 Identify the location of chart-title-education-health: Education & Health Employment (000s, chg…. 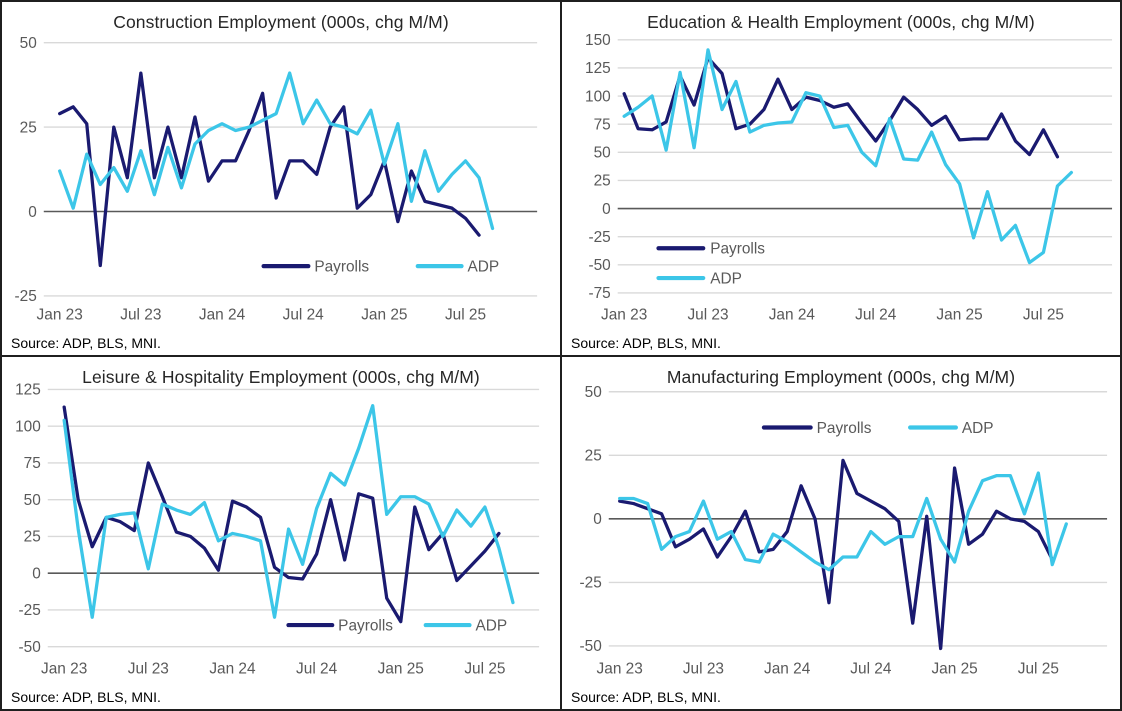
(841, 22).